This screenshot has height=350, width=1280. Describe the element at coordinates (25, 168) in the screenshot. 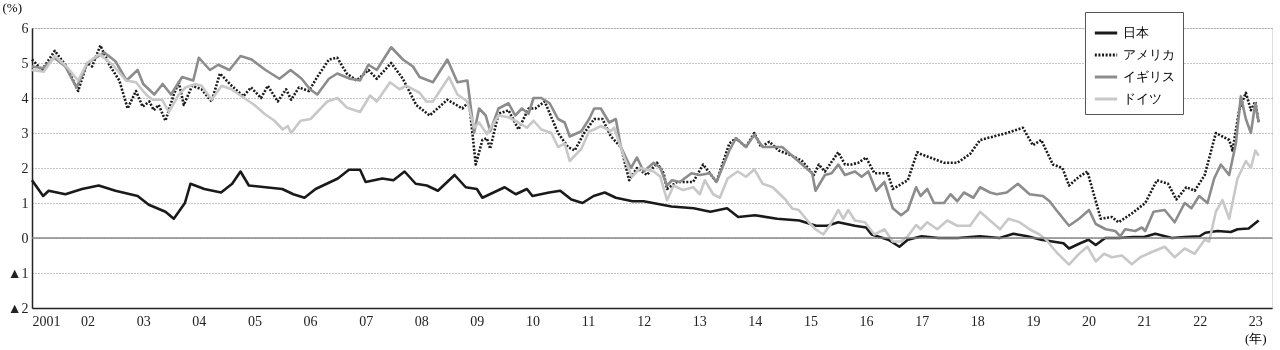

I see `y-tick-label: 2` at that location.